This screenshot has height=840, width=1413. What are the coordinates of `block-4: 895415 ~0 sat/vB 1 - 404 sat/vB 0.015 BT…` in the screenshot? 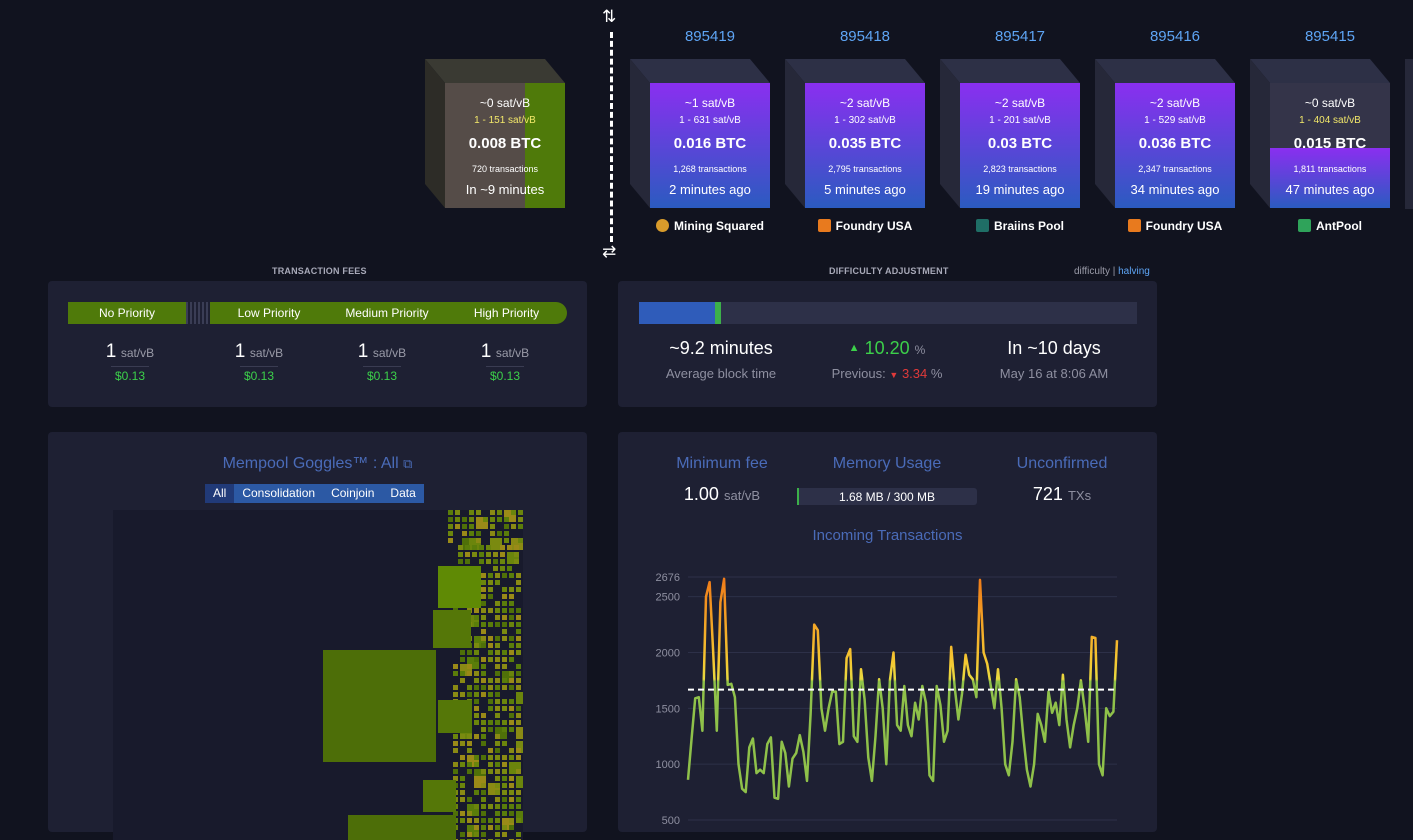 It's located at (1330, 130).